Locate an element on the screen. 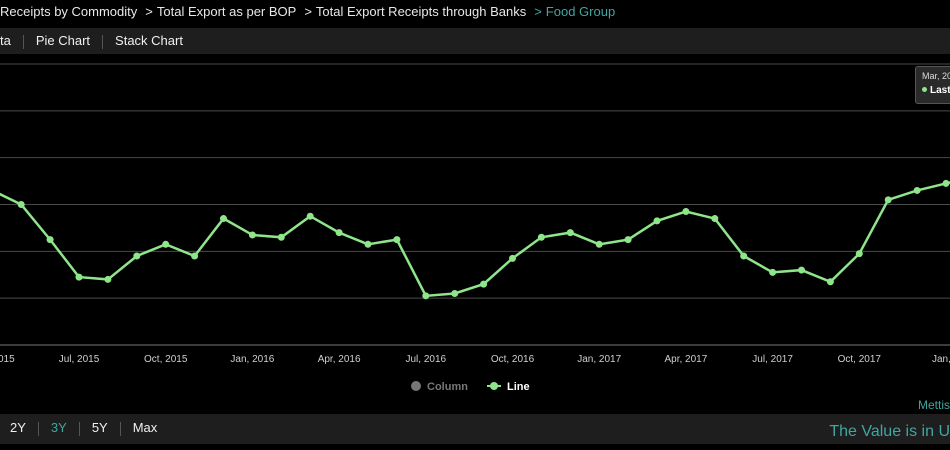 The width and height of the screenshot is (950, 450). x-tick-label: 015 is located at coordinates (7, 359).